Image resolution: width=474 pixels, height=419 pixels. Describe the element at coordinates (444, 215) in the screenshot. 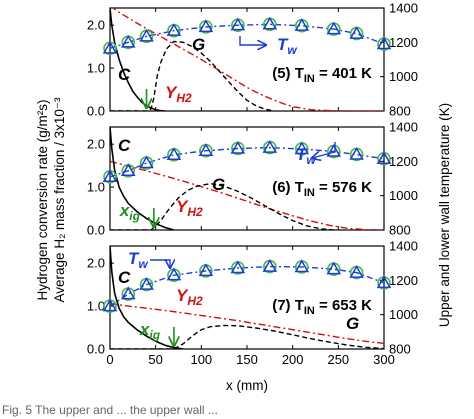

I see `right-axis-label: Upper and lower wall temperature (K)` at that location.